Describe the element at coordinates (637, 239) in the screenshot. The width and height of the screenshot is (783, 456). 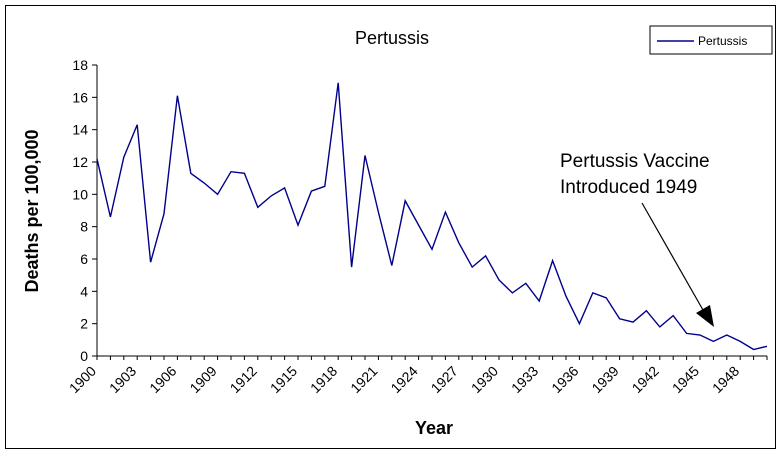
I see `annotation: Pertussis Vaccine Introduced 1949` at that location.